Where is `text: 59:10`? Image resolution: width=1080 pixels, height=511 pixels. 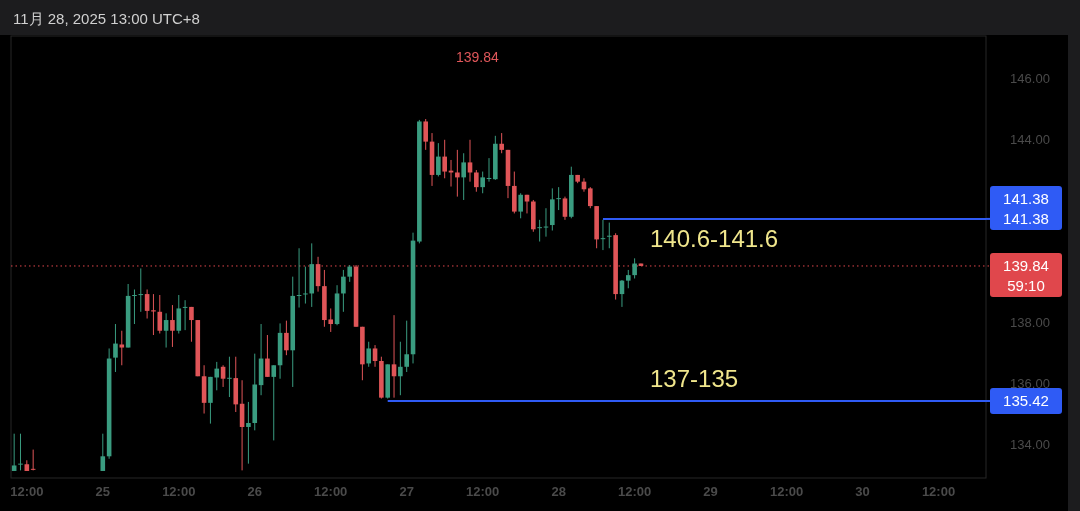 text: 59:10 is located at coordinates (1026, 285).